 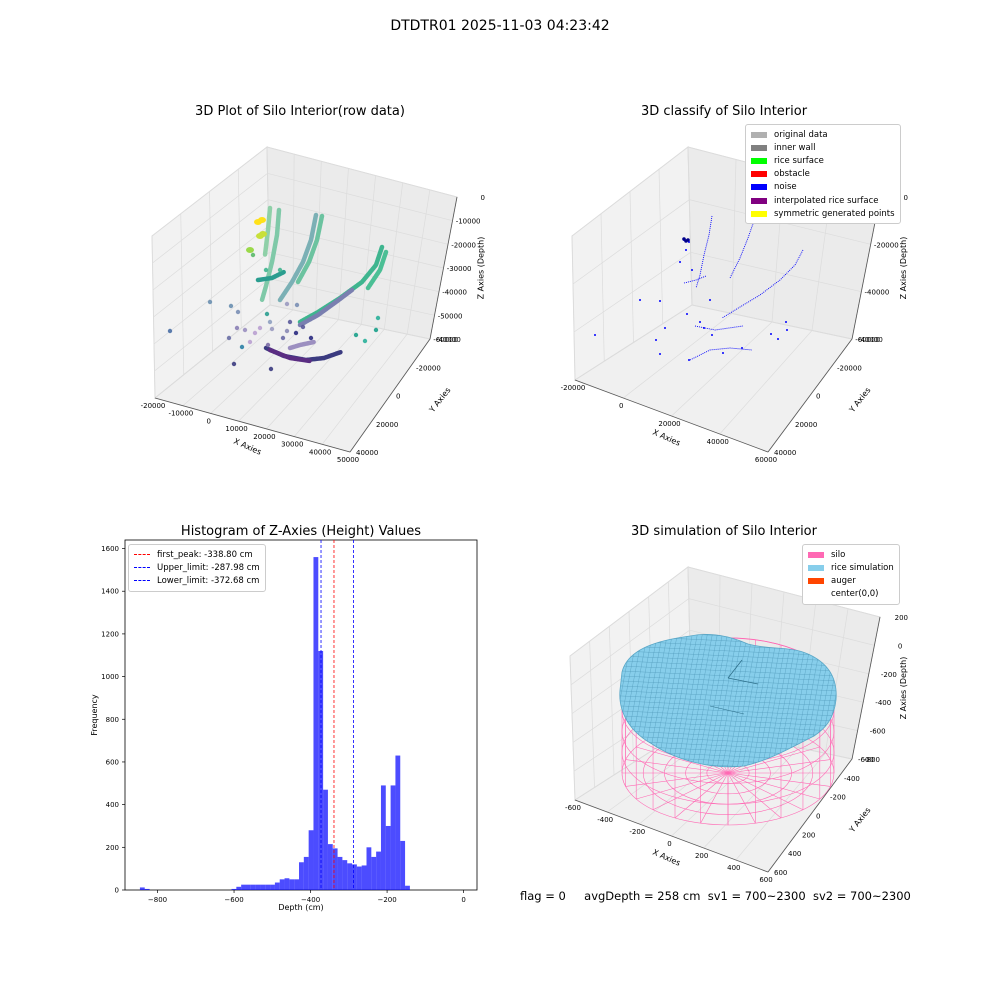 I want to click on auger-line, so click(x=727, y=710).